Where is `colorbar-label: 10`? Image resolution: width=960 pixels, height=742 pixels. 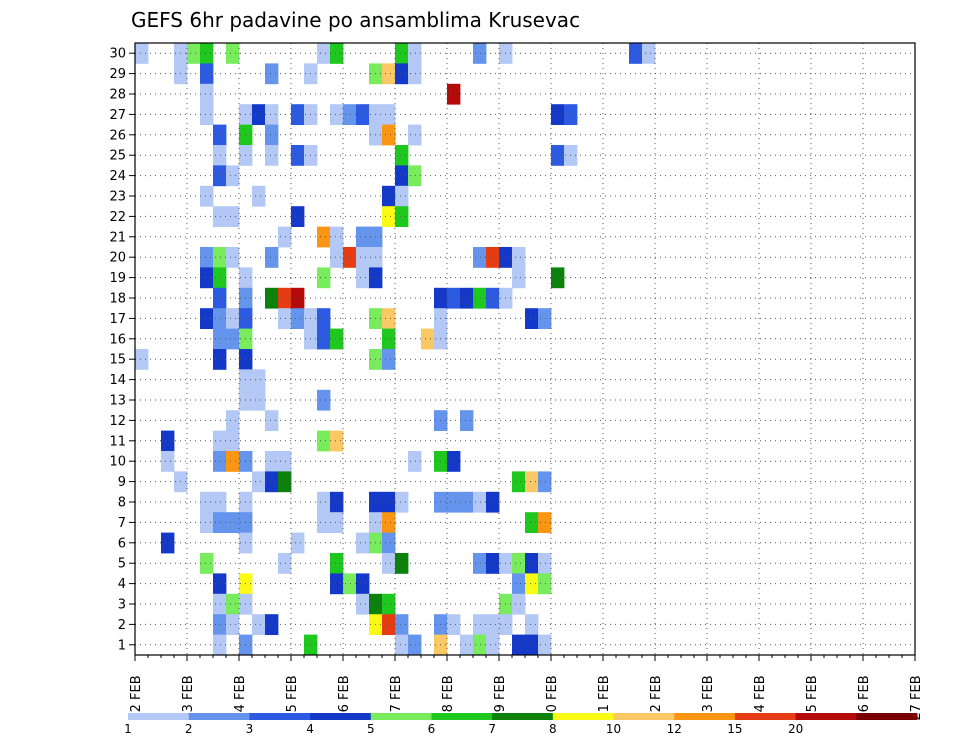 colorbar-label: 10 is located at coordinates (613, 729).